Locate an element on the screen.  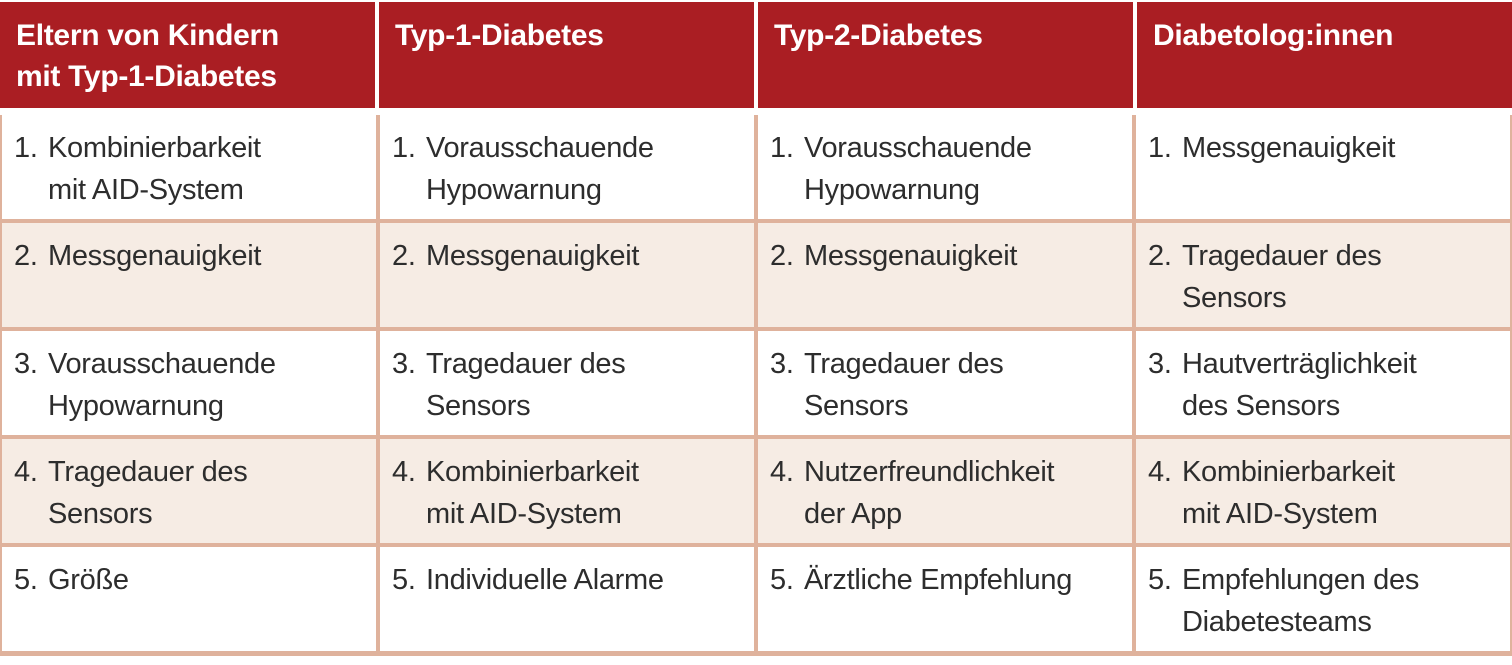
column-header-label: Diabetolog:innen is located at coordinates (1273, 35).